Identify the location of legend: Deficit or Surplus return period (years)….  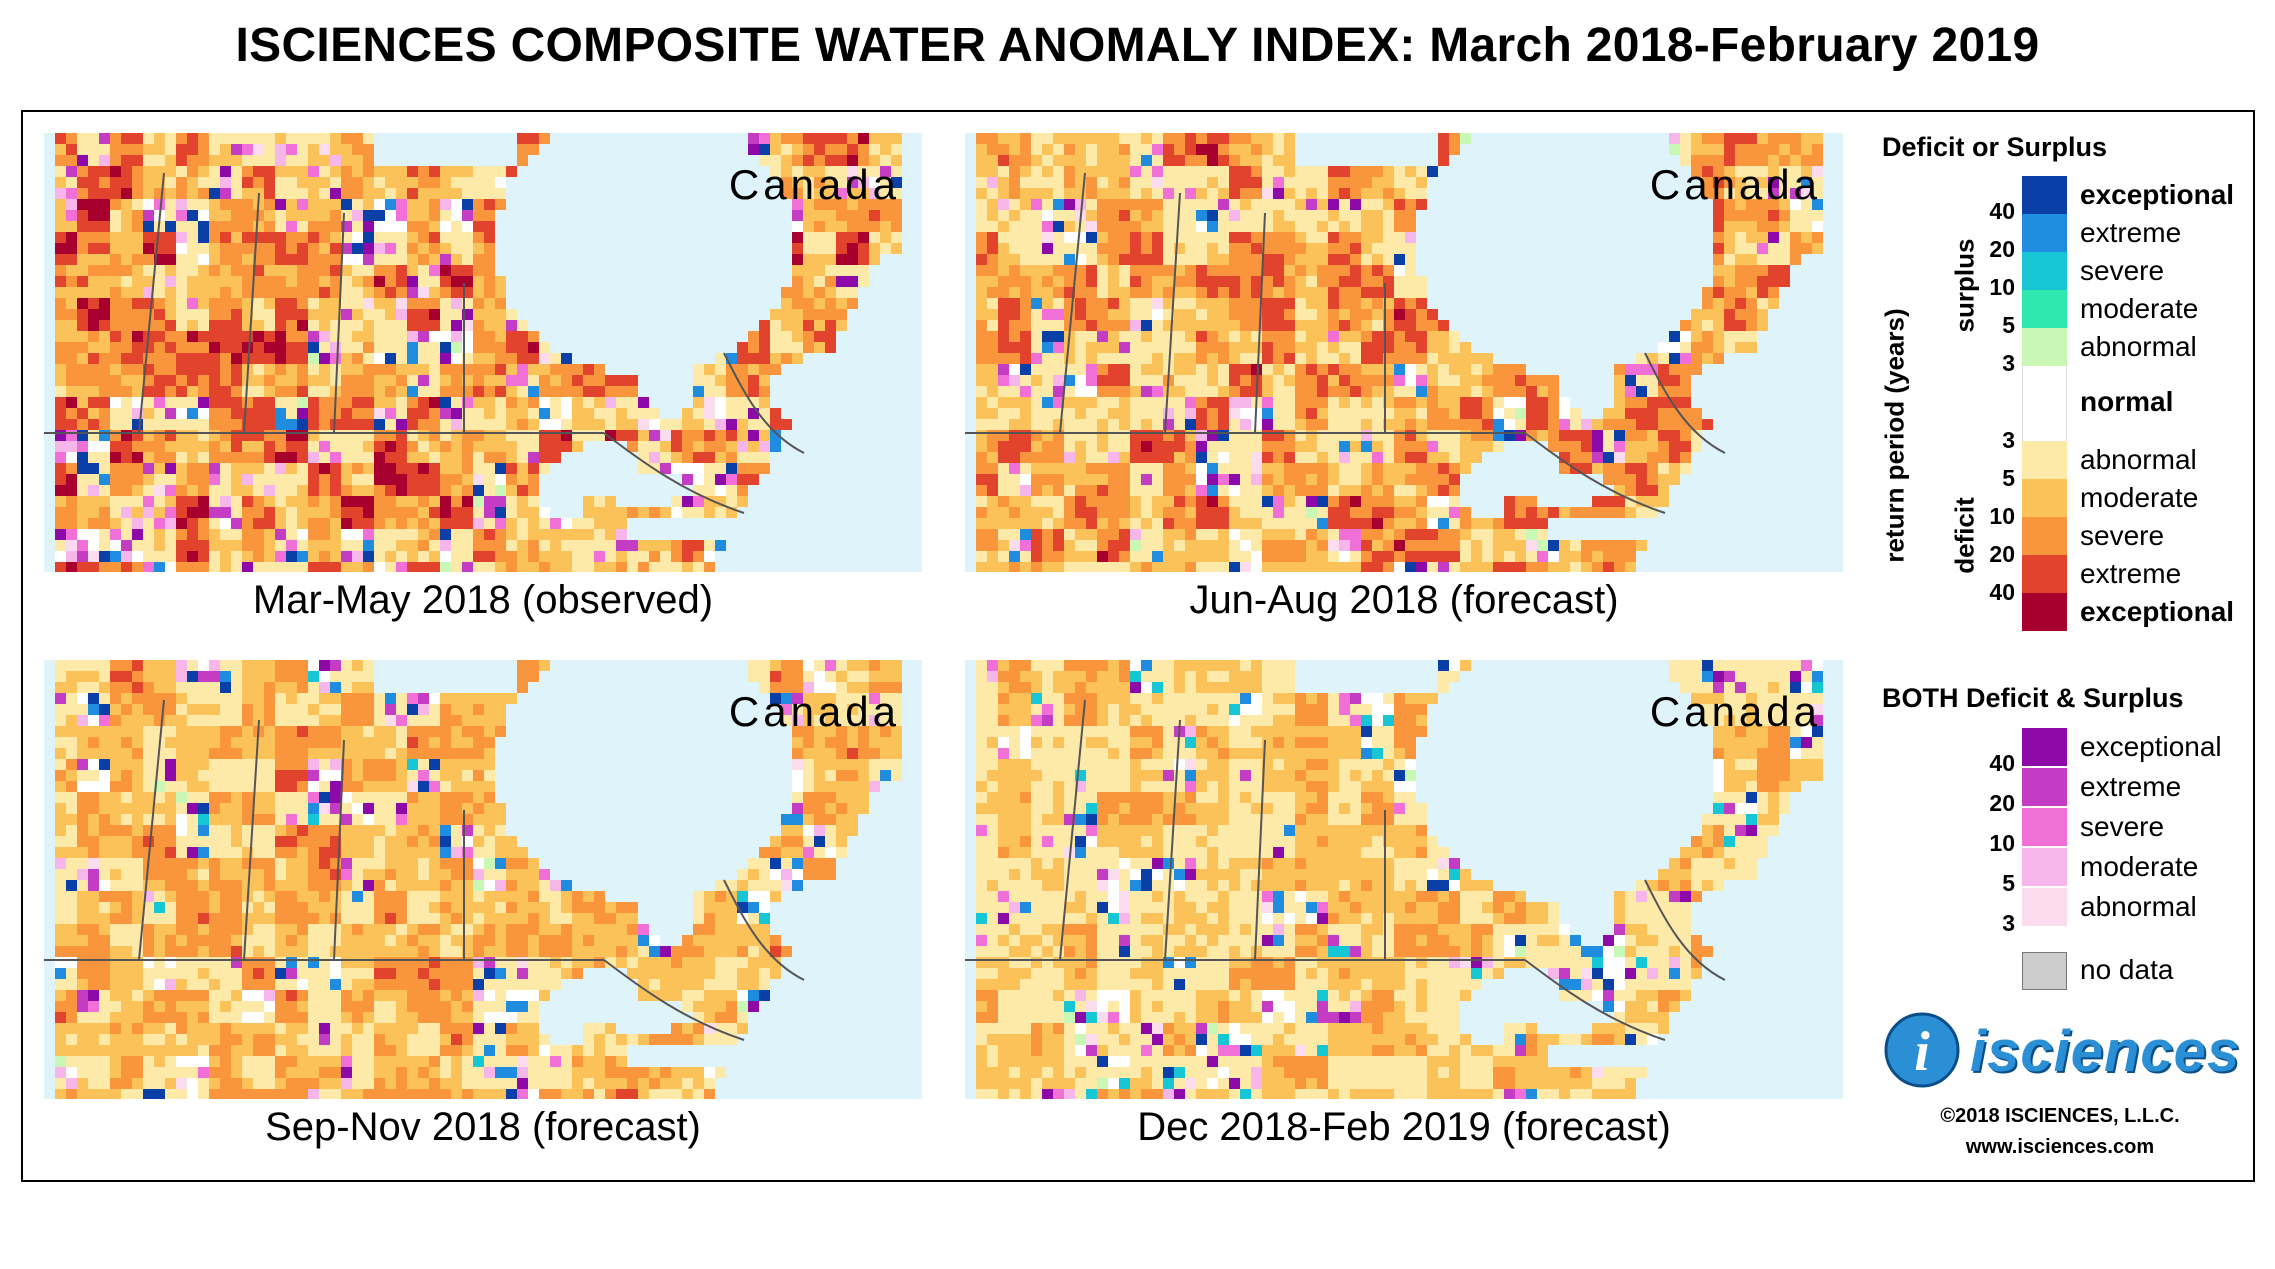
(2060, 645).